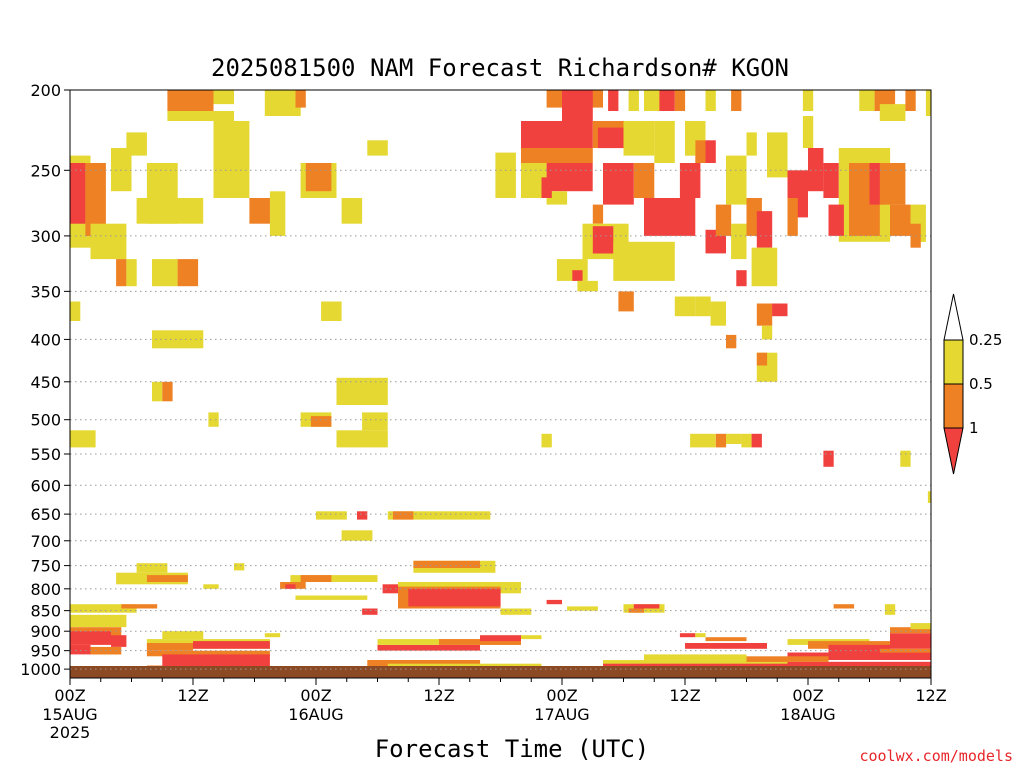 The width and height of the screenshot is (1024, 768). Describe the element at coordinates (45, 651) in the screenshot. I see `y-tick-label: 950` at that location.